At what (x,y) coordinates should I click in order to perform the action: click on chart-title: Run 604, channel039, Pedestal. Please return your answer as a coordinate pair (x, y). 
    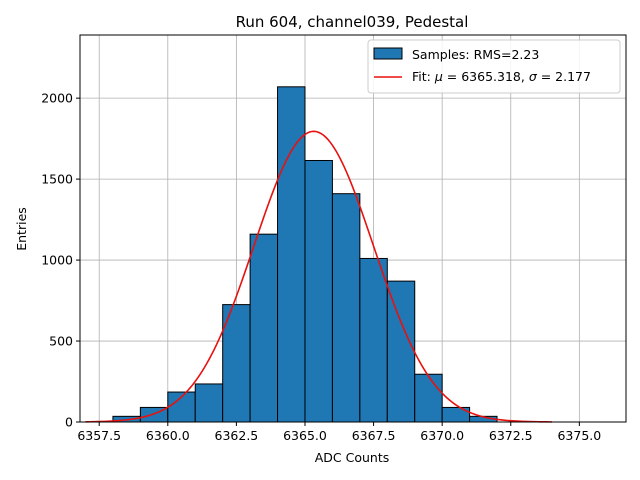
    Looking at the image, I should click on (352, 22).